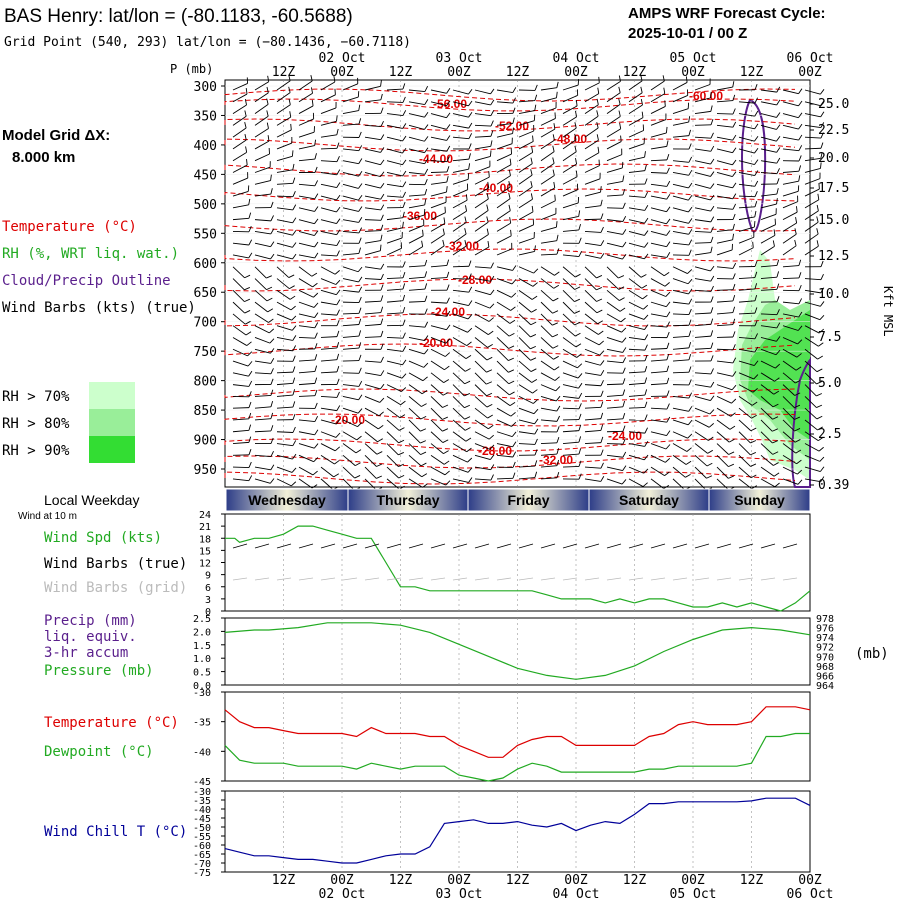 The height and width of the screenshot is (900, 900). What do you see at coordinates (401, 72) in the screenshot?
I see `top-time-tick: 12Z` at bounding box center [401, 72].